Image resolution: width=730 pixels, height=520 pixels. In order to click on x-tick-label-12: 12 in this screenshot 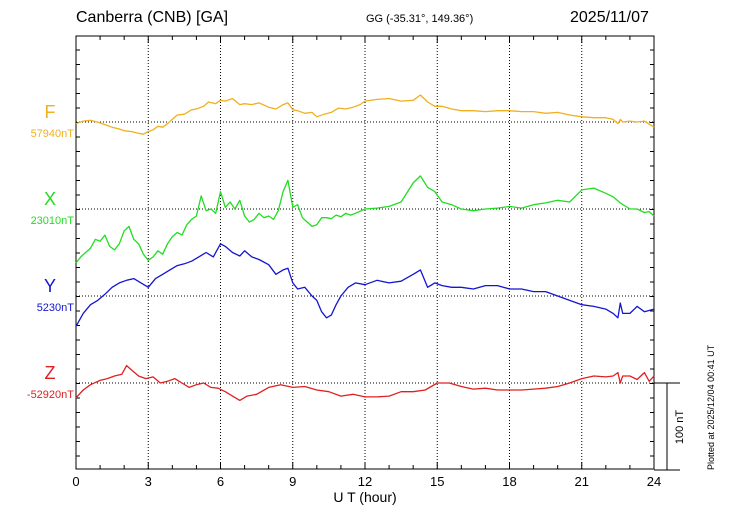, I will do `click(365, 481)`.